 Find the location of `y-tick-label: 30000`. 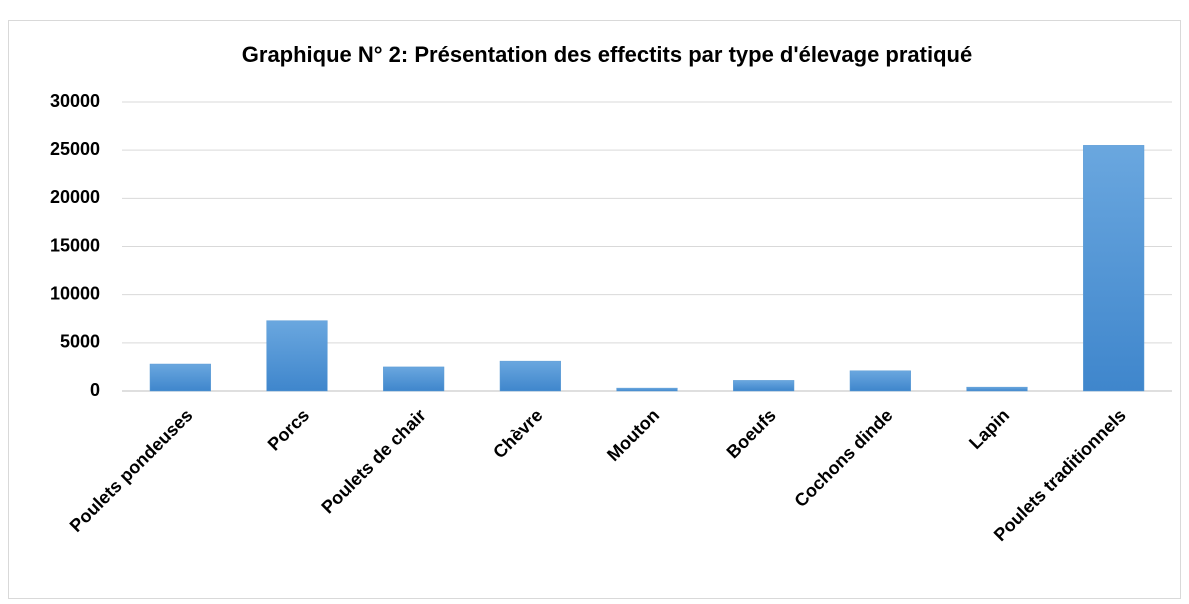

y-tick-label: 30000 is located at coordinates (75, 101).